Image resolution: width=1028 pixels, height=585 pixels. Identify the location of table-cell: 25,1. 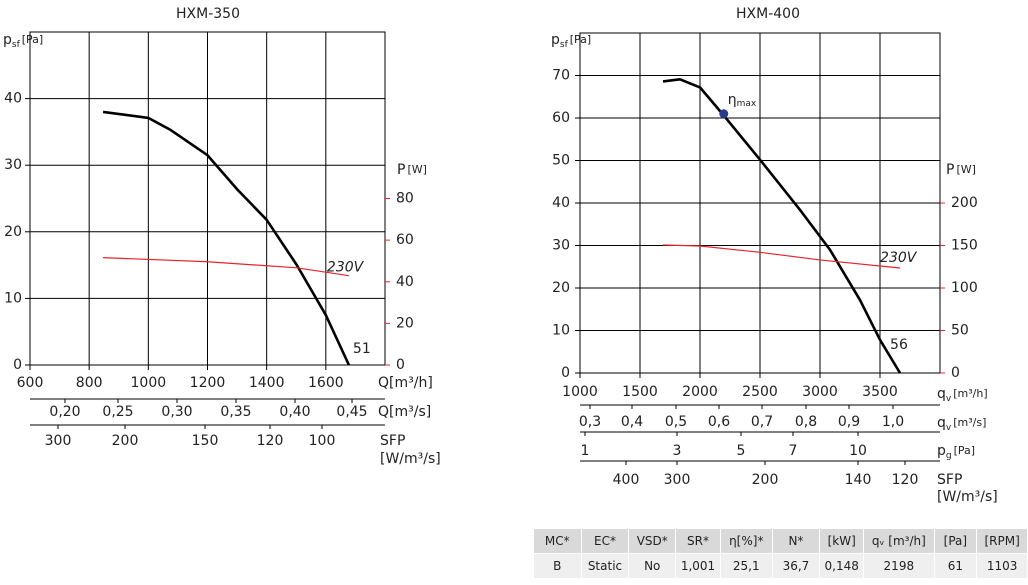
(746, 566).